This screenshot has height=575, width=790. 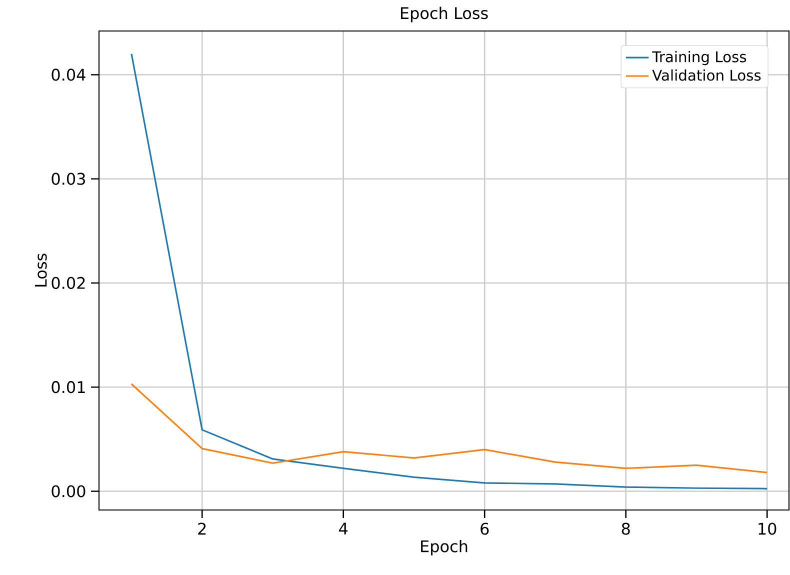 I want to click on line-series, so click(x=449, y=428).